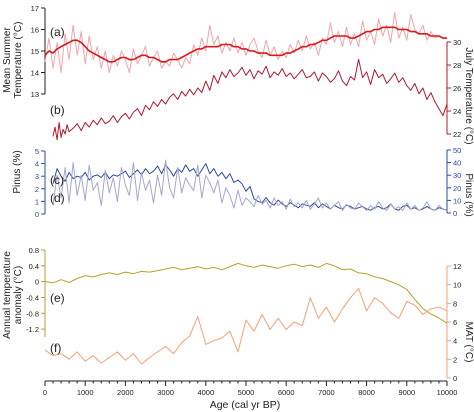 This screenshot has height=412, width=474. What do you see at coordinates (35, 8) in the screenshot?
I see `tick-label-a: 17` at bounding box center [35, 8].